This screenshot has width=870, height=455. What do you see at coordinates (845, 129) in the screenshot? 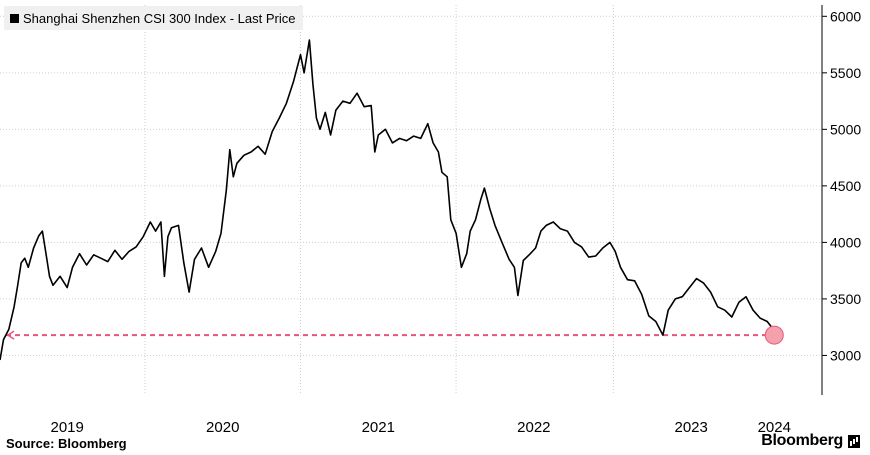
I see `y-tick-label: 5000` at bounding box center [845, 129].